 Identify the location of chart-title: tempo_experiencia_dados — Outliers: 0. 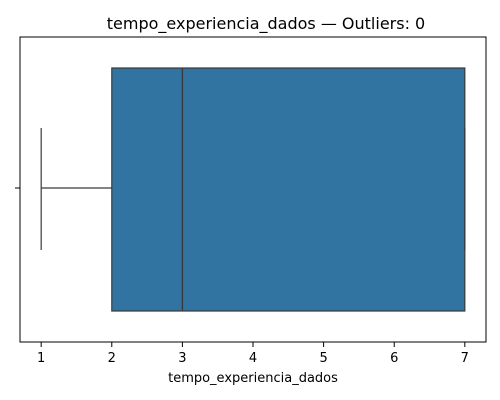
(266, 24).